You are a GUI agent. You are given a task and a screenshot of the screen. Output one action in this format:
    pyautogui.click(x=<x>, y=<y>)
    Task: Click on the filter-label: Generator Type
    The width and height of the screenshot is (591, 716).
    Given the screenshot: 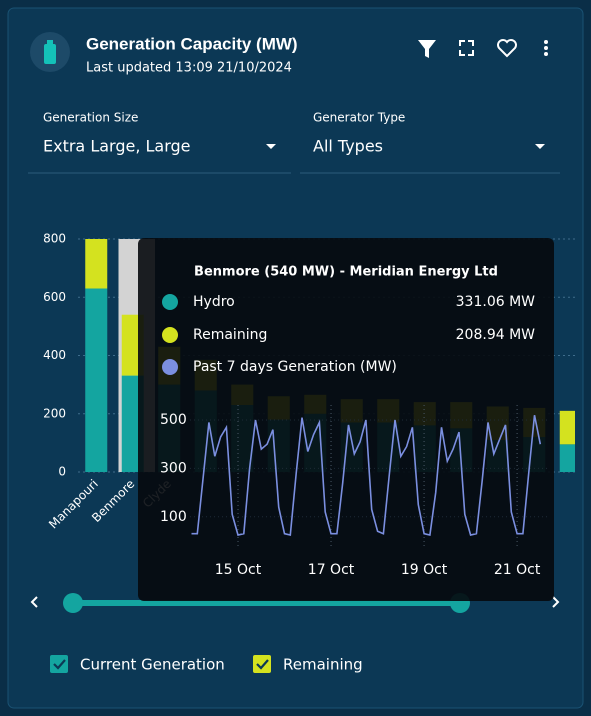 What is the action you would take?
    pyautogui.click(x=359, y=118)
    